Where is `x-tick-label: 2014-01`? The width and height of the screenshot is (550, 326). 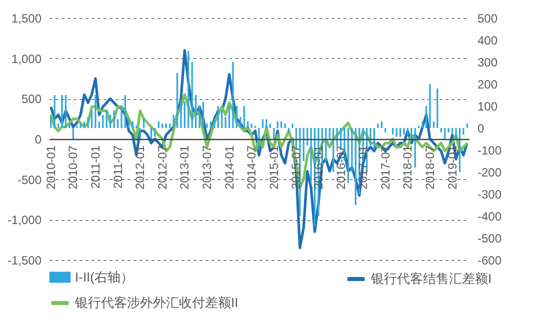 x-tick-label: 2014-01 is located at coordinates (229, 167).